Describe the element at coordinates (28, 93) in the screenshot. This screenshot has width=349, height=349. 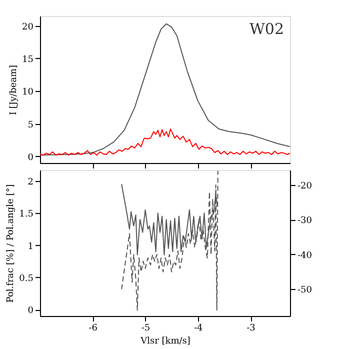
I see `y-tick-label: 10` at that location.